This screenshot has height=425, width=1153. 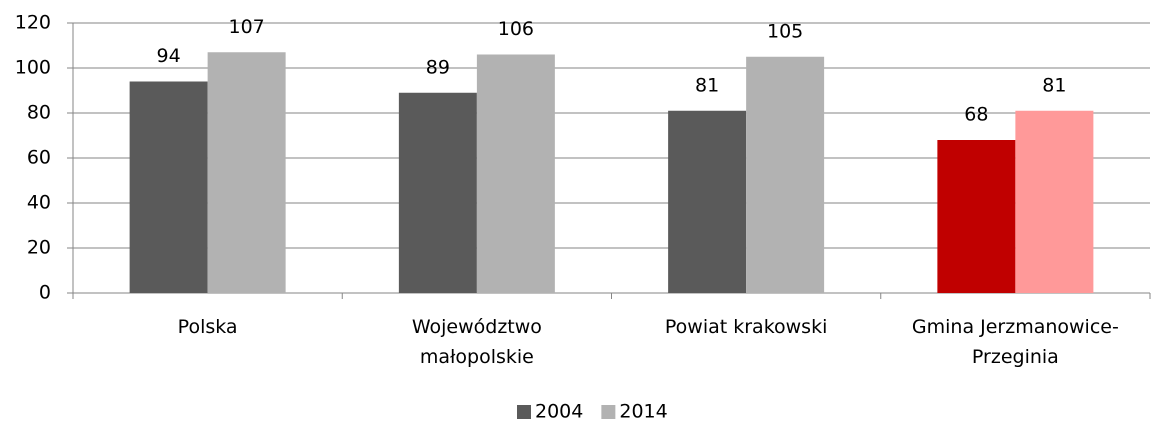 I want to click on legend-label: 2014, so click(x=643, y=412).